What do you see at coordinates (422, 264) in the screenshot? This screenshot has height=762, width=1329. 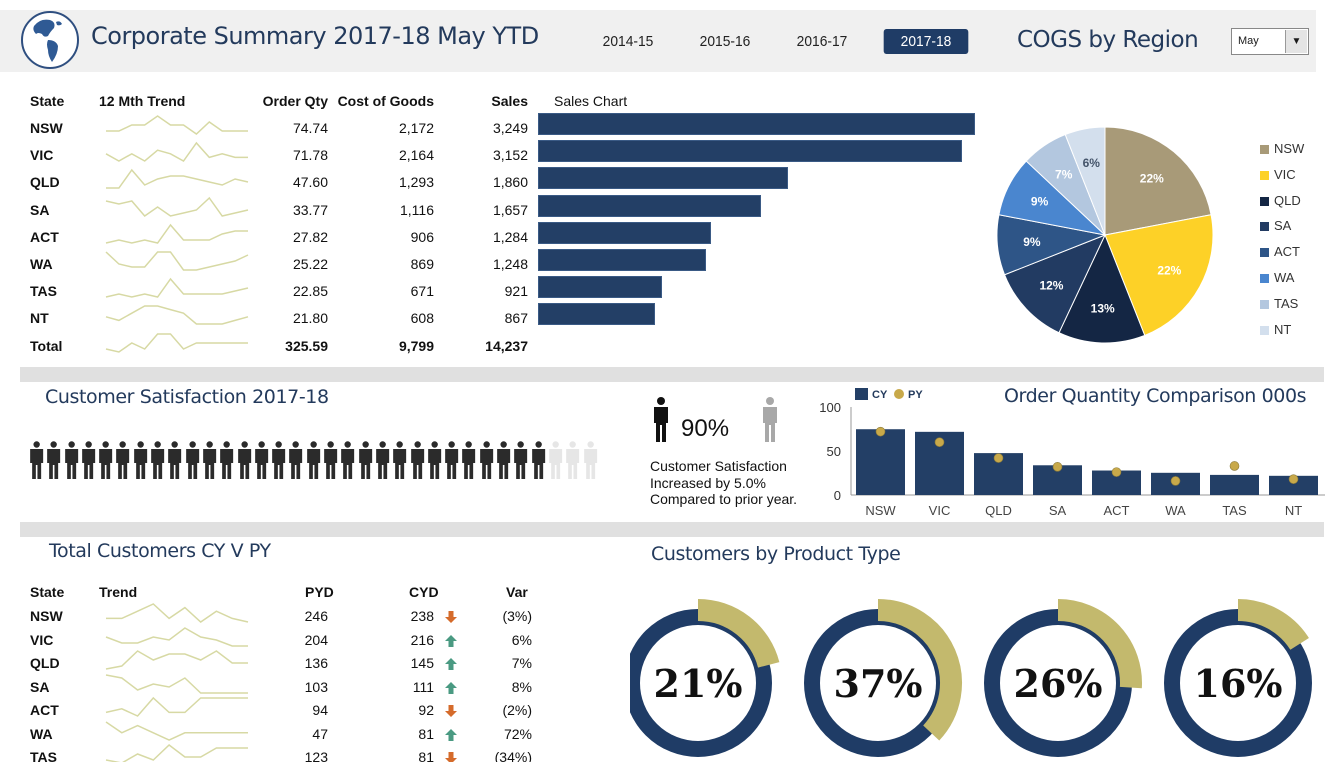 I see `row-cogs: 869` at bounding box center [422, 264].